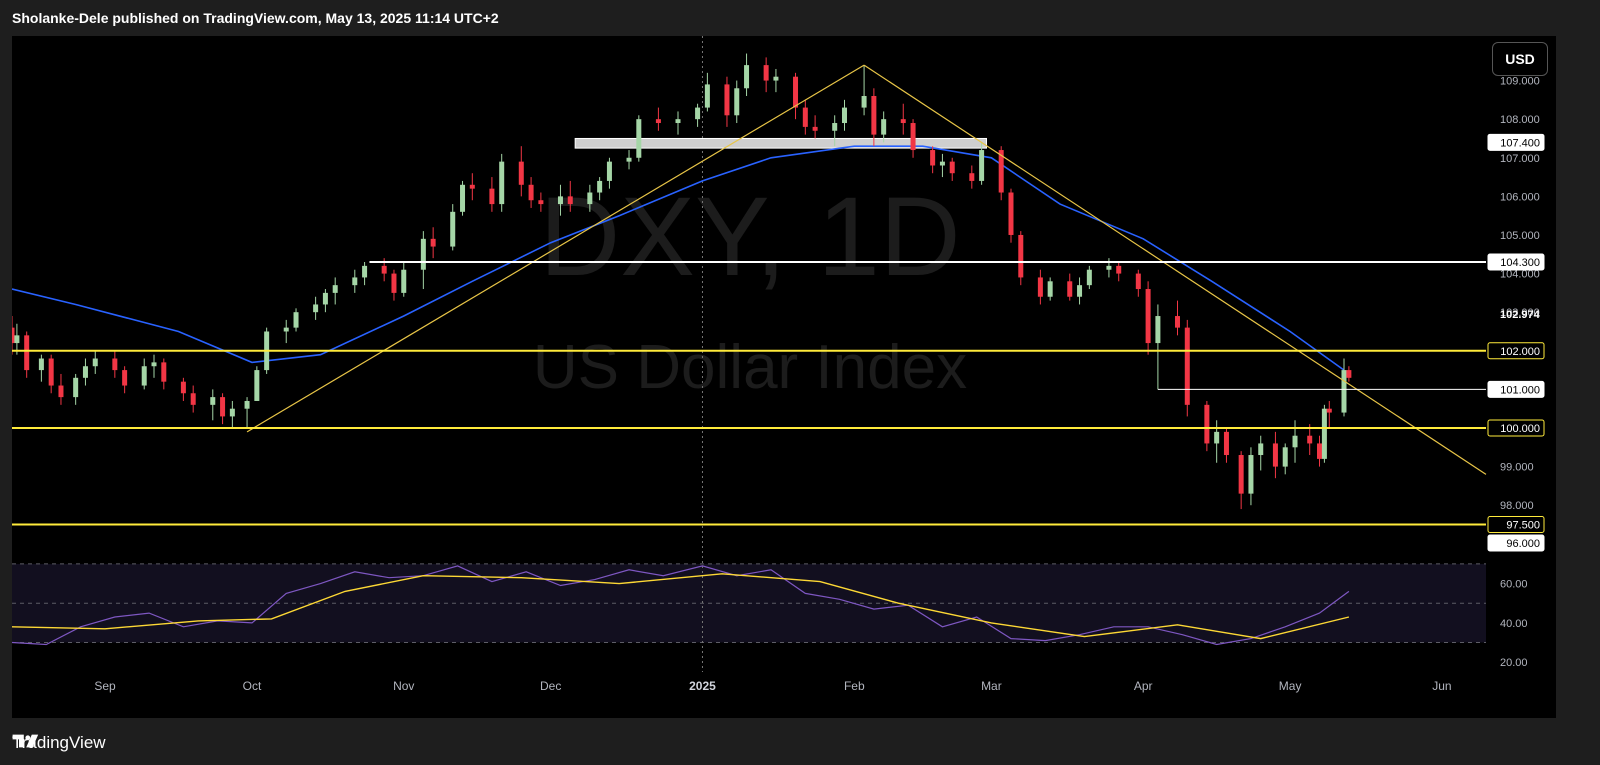 Image resolution: width=1600 pixels, height=765 pixels. Describe the element at coordinates (750, 367) in the screenshot. I see `watermark-name: US Dollar Index` at that location.